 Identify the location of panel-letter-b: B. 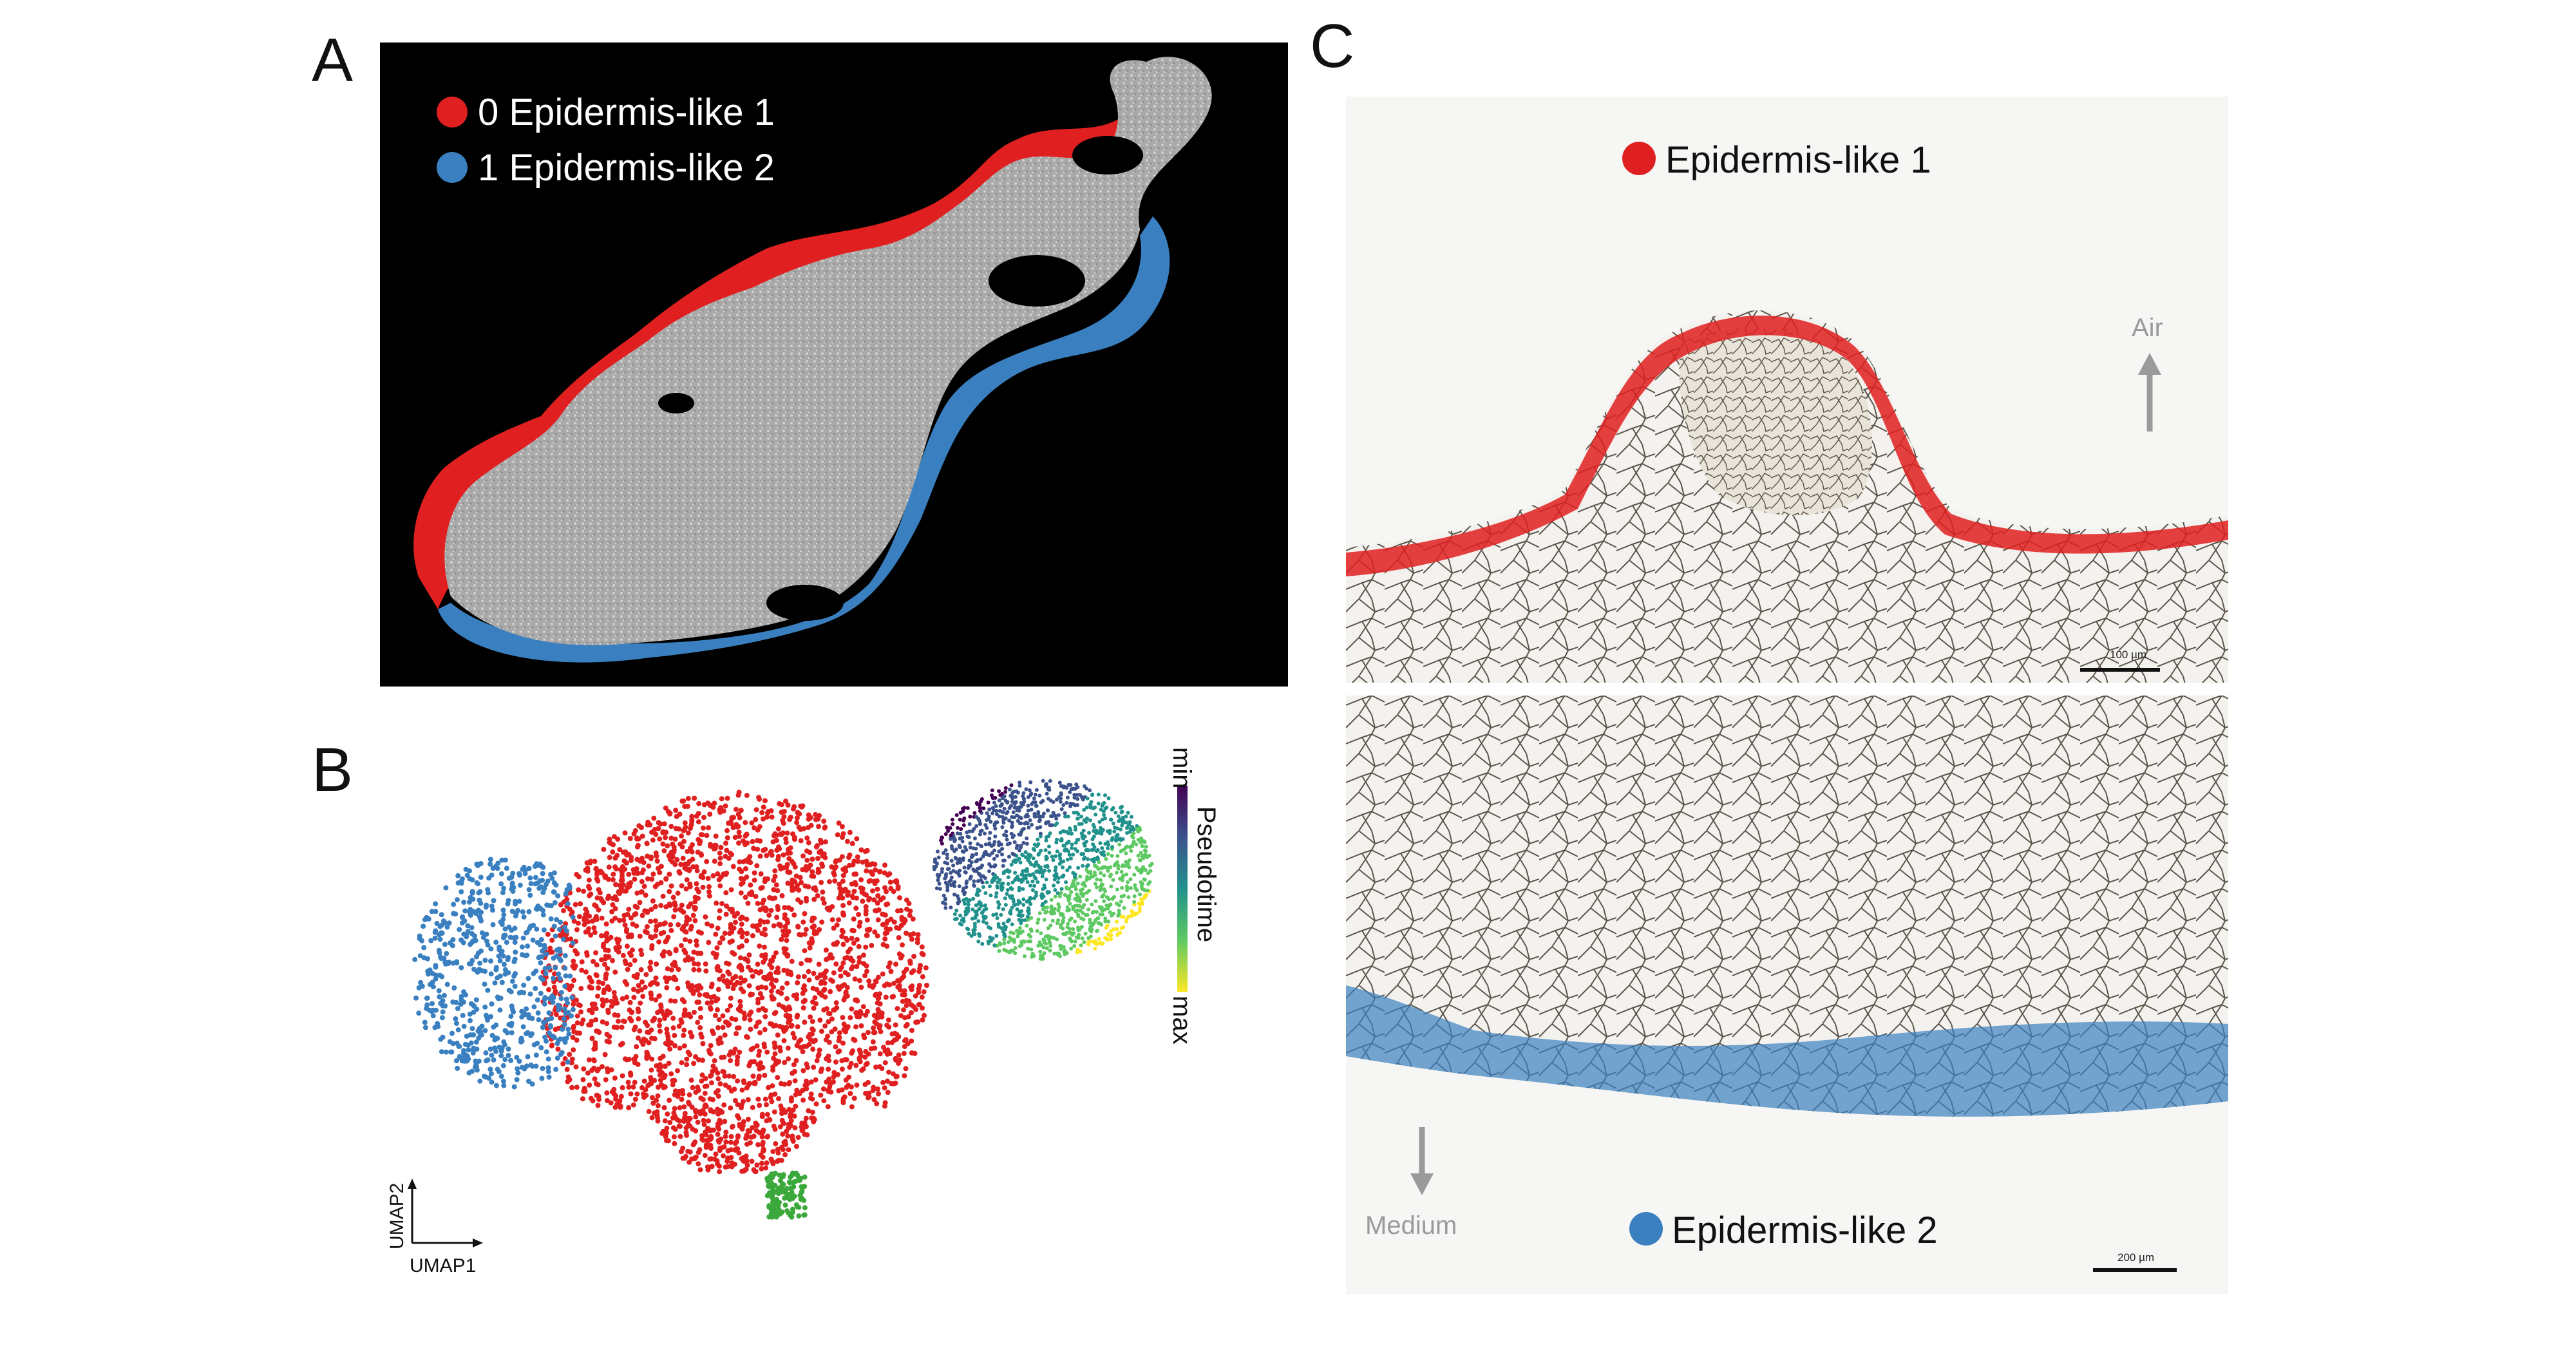
(333, 770).